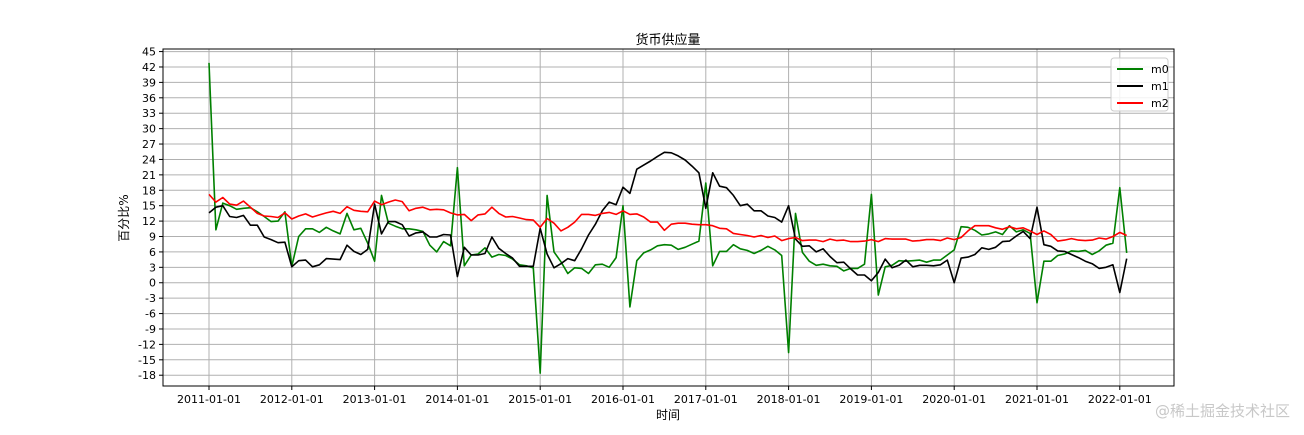 The height and width of the screenshot is (435, 1304). I want to click on y-tick-label: -6, so click(150, 314).